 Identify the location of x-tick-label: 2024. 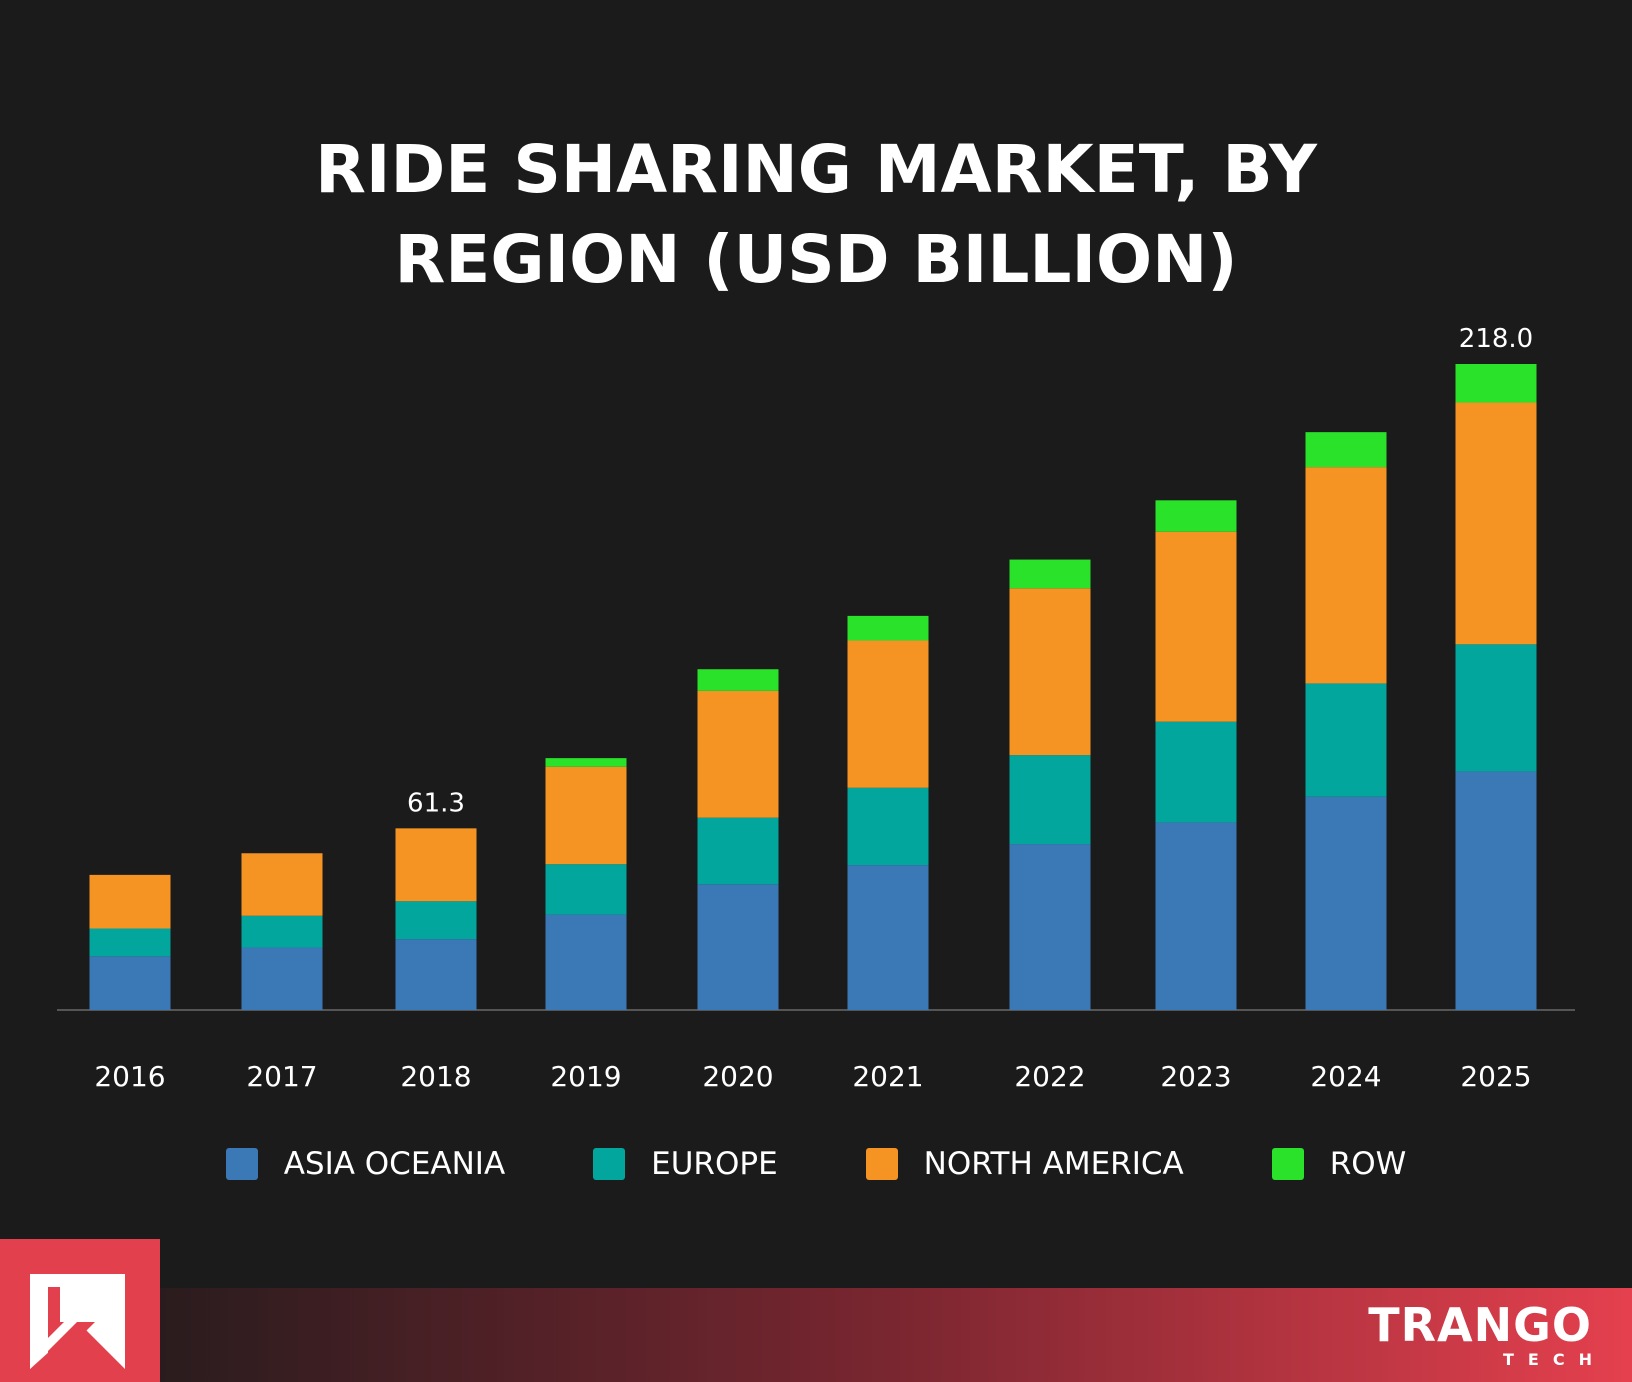
(1345, 1076).